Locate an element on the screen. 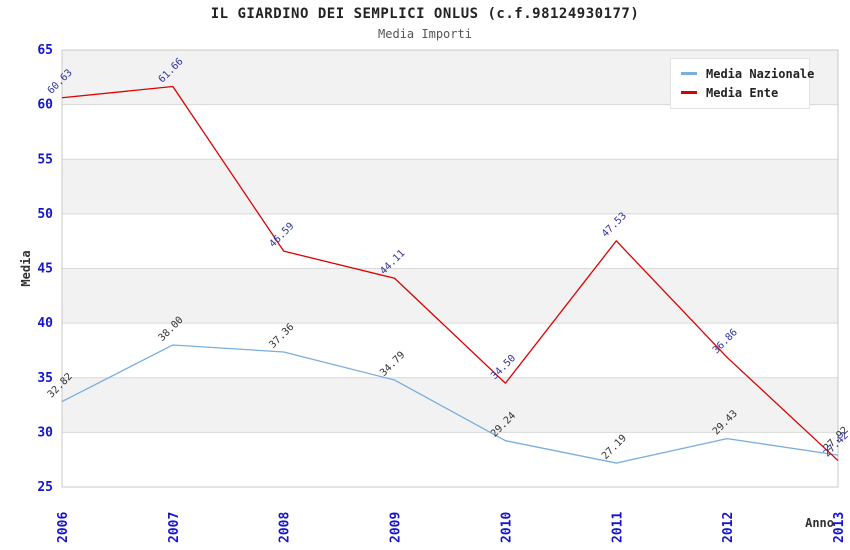 Image resolution: width=850 pixels, height=550 pixels. x-tick-label: 2009 is located at coordinates (396, 527).